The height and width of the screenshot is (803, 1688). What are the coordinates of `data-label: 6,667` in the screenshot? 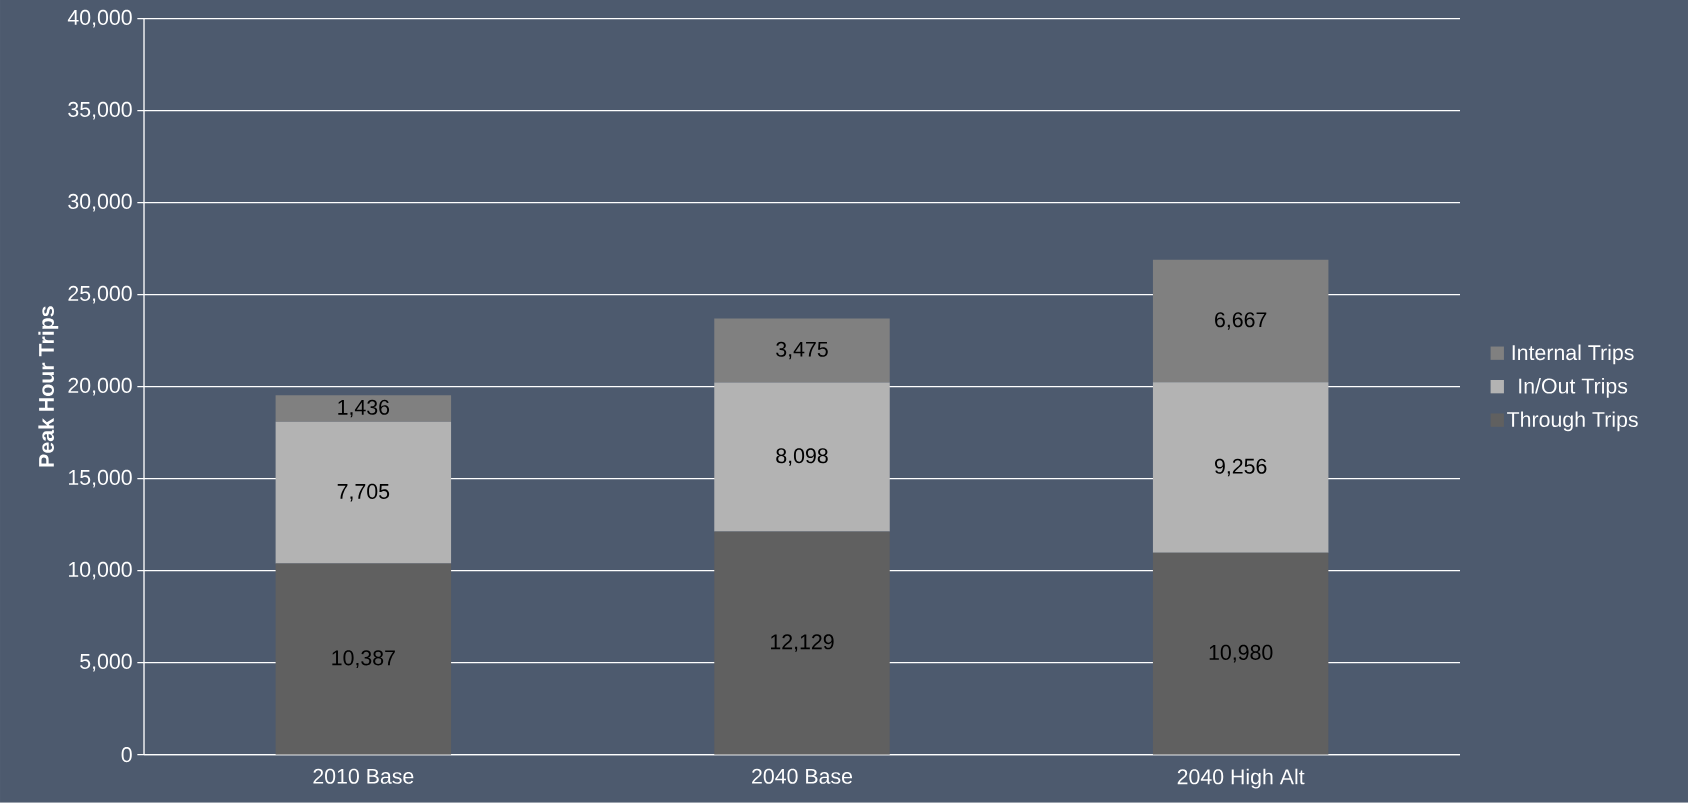 It's located at (1241, 321).